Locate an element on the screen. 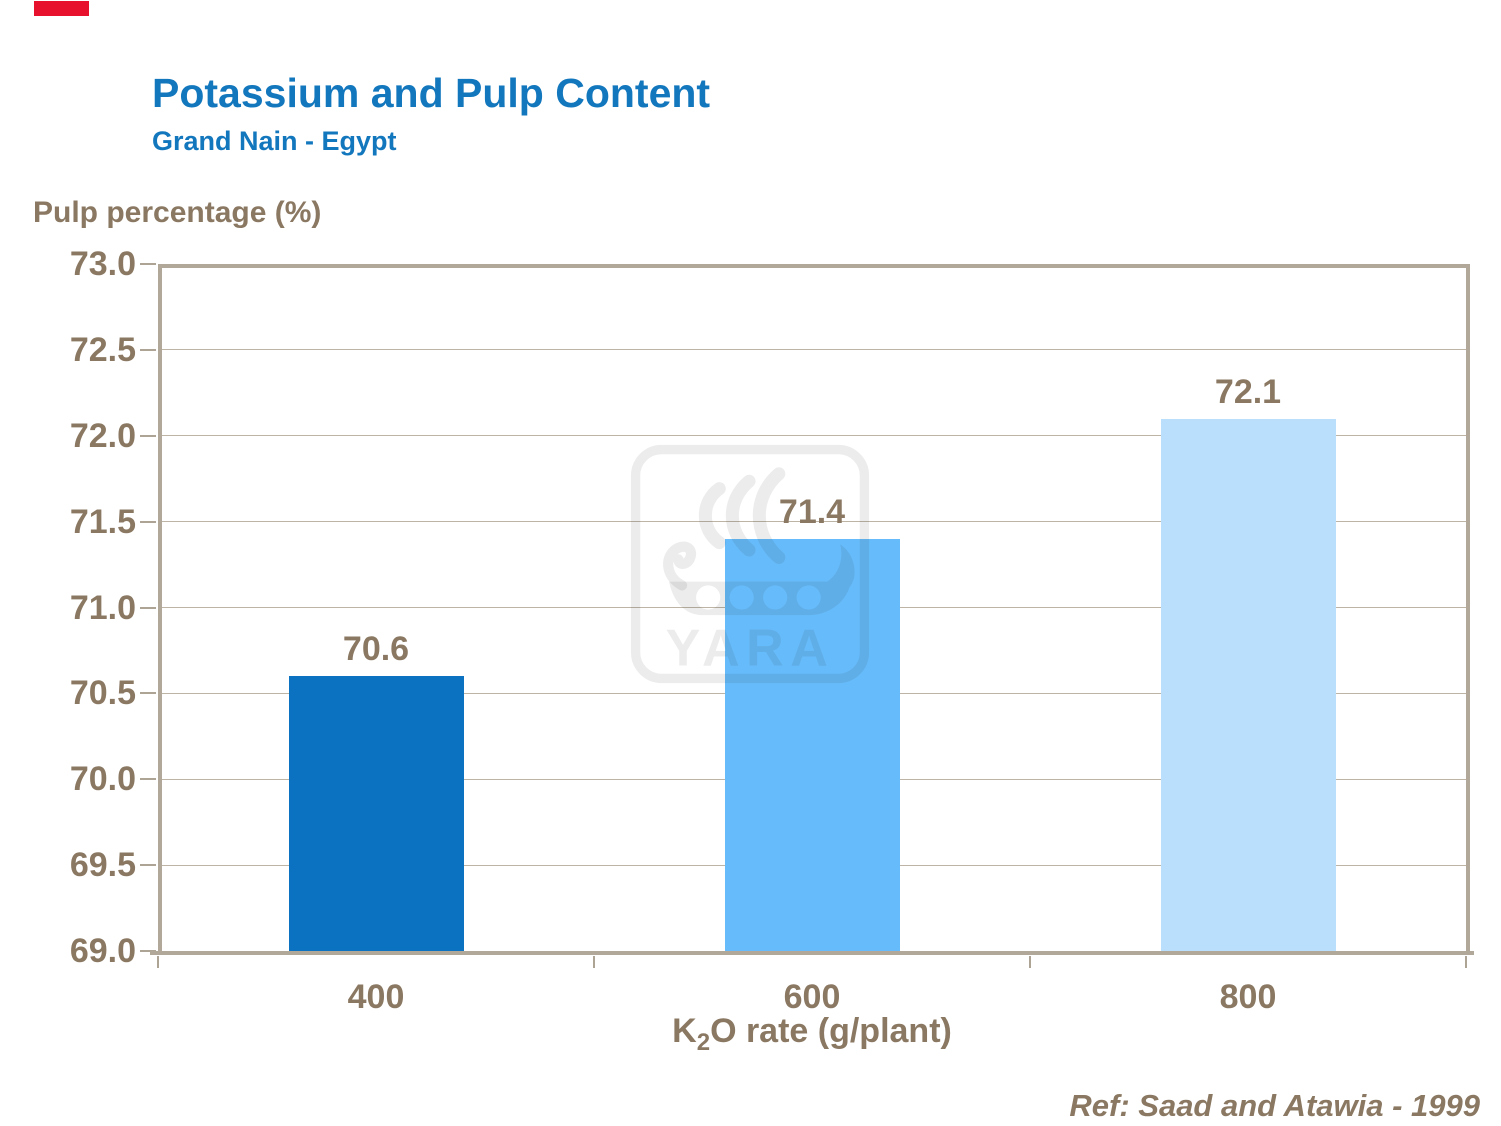 This screenshot has height=1126, width=1501. y-tick-label: 72.0 is located at coordinates (102, 435).